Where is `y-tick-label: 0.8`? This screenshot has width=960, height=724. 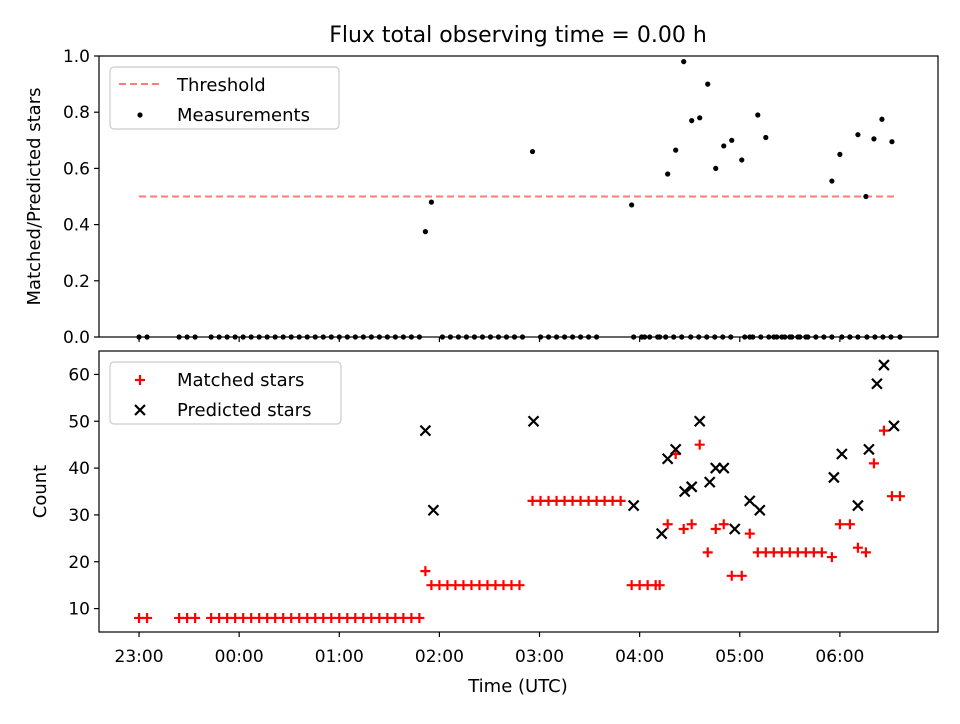
y-tick-label: 0.8 is located at coordinates (76, 113).